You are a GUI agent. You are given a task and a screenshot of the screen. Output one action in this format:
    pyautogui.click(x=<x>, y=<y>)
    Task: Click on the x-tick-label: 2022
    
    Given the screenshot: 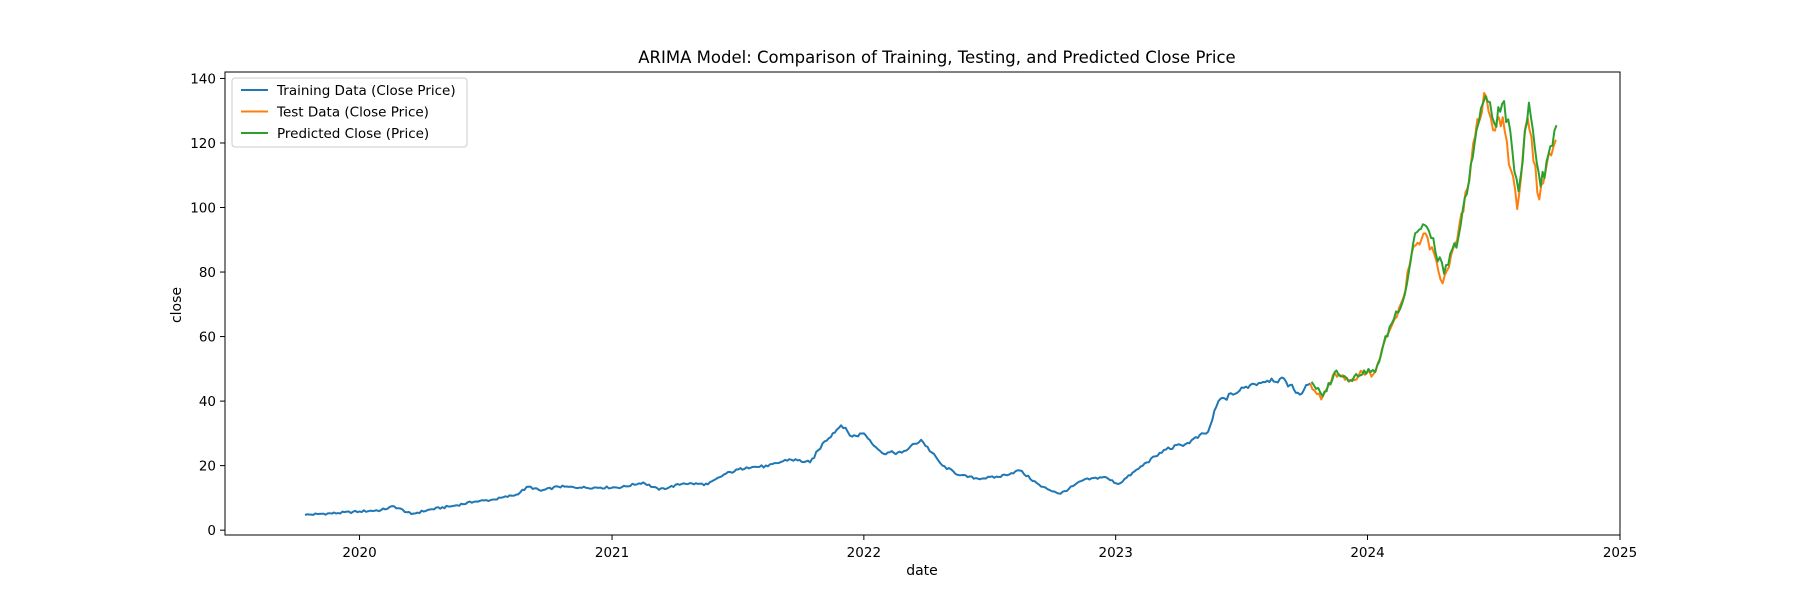 What is the action you would take?
    pyautogui.click(x=864, y=553)
    